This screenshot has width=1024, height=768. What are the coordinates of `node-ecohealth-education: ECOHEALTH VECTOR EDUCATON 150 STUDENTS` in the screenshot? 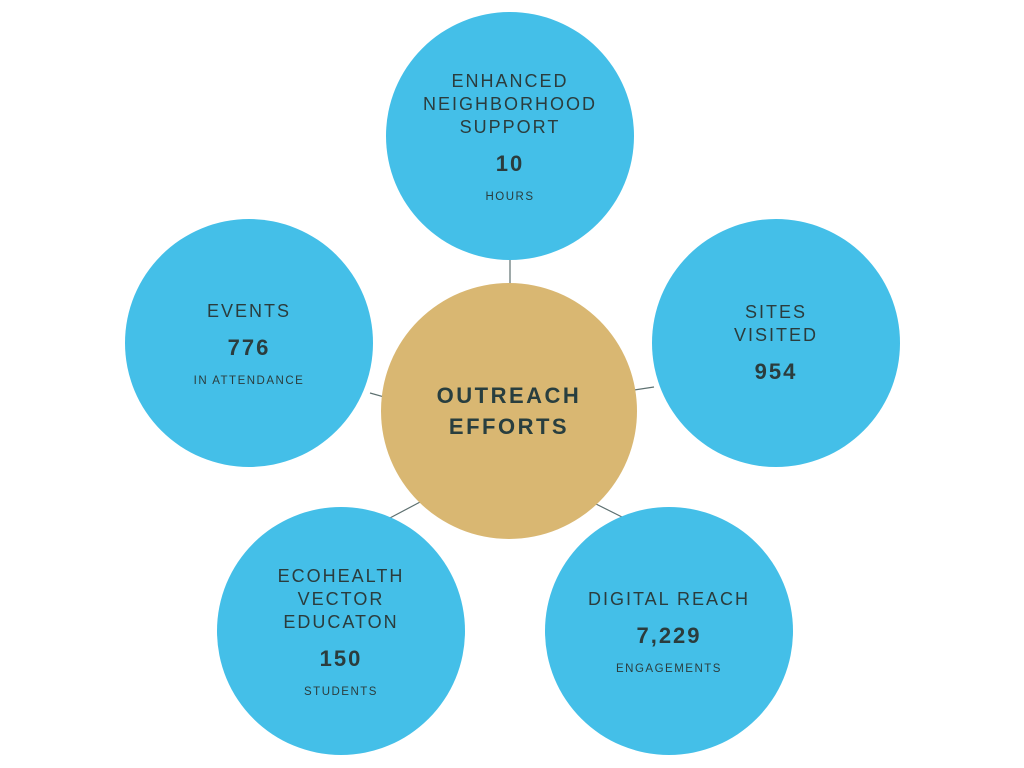 It's located at (341, 631).